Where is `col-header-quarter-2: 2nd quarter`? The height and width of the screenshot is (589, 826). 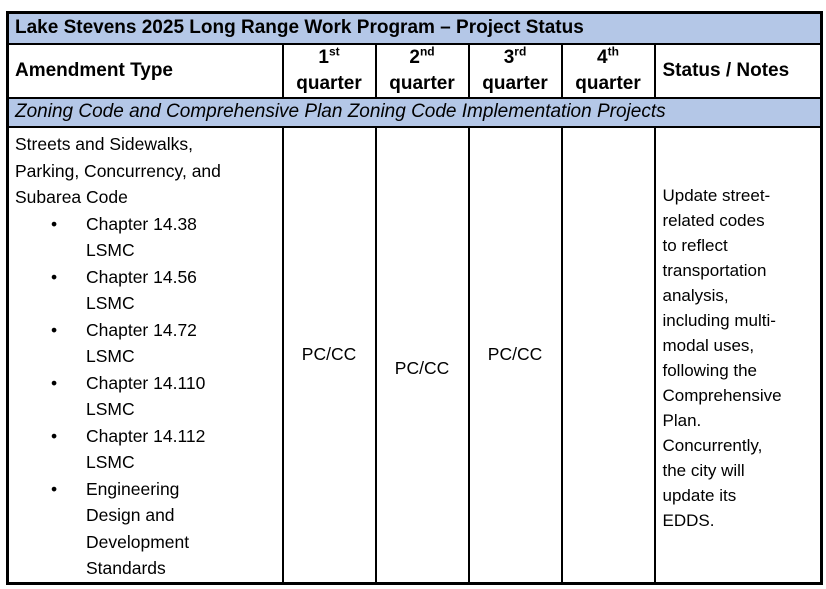
col-header-quarter-2: 2nd quarter is located at coordinates (422, 71).